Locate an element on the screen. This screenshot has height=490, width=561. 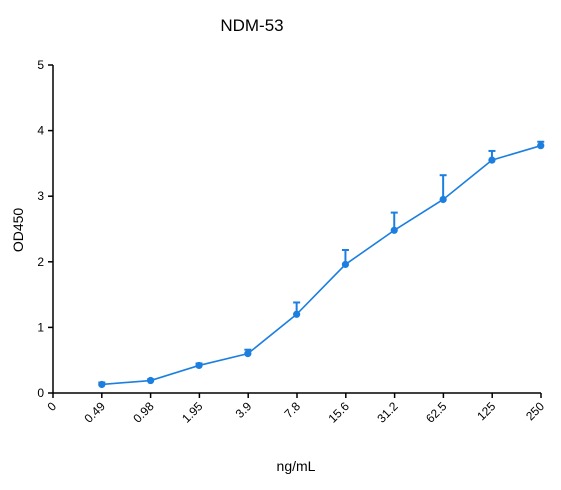
x-tick-label: 250 is located at coordinates (535, 411).